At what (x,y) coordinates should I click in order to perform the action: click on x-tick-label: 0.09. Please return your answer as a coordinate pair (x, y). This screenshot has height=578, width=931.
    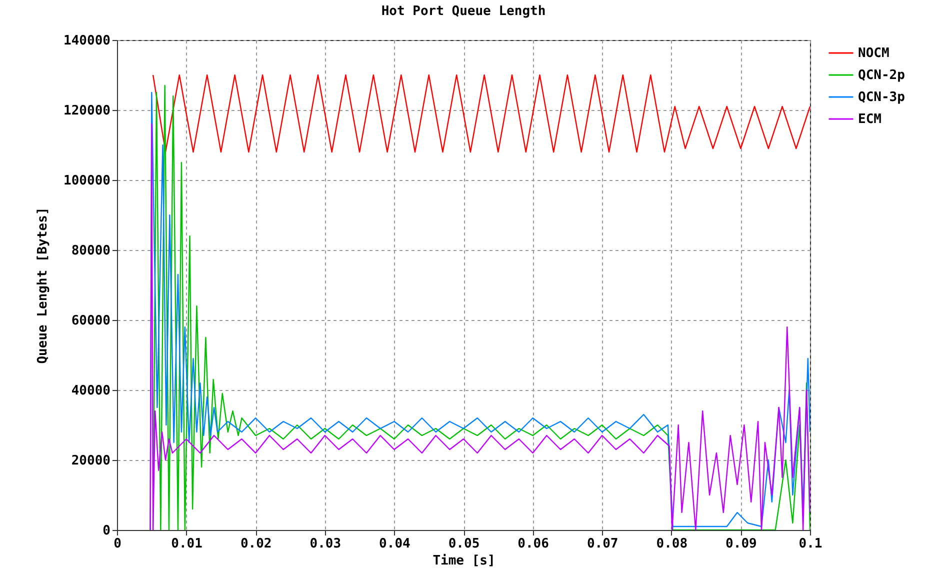
    Looking at the image, I should click on (741, 544).